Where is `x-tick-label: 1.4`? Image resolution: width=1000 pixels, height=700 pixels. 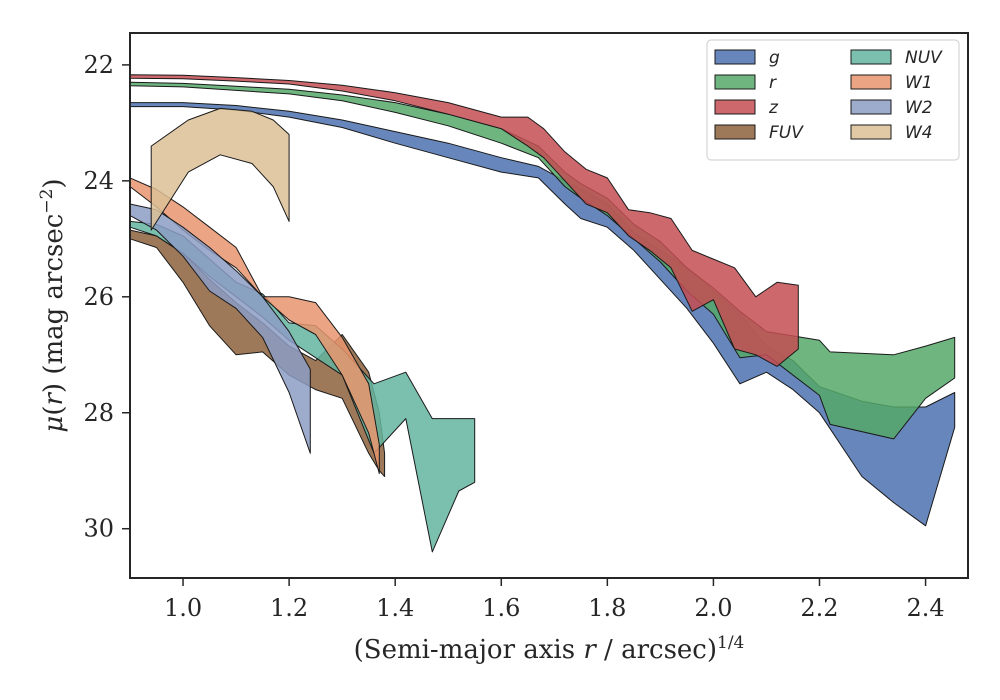
x-tick-label: 1.4 is located at coordinates (395, 608).